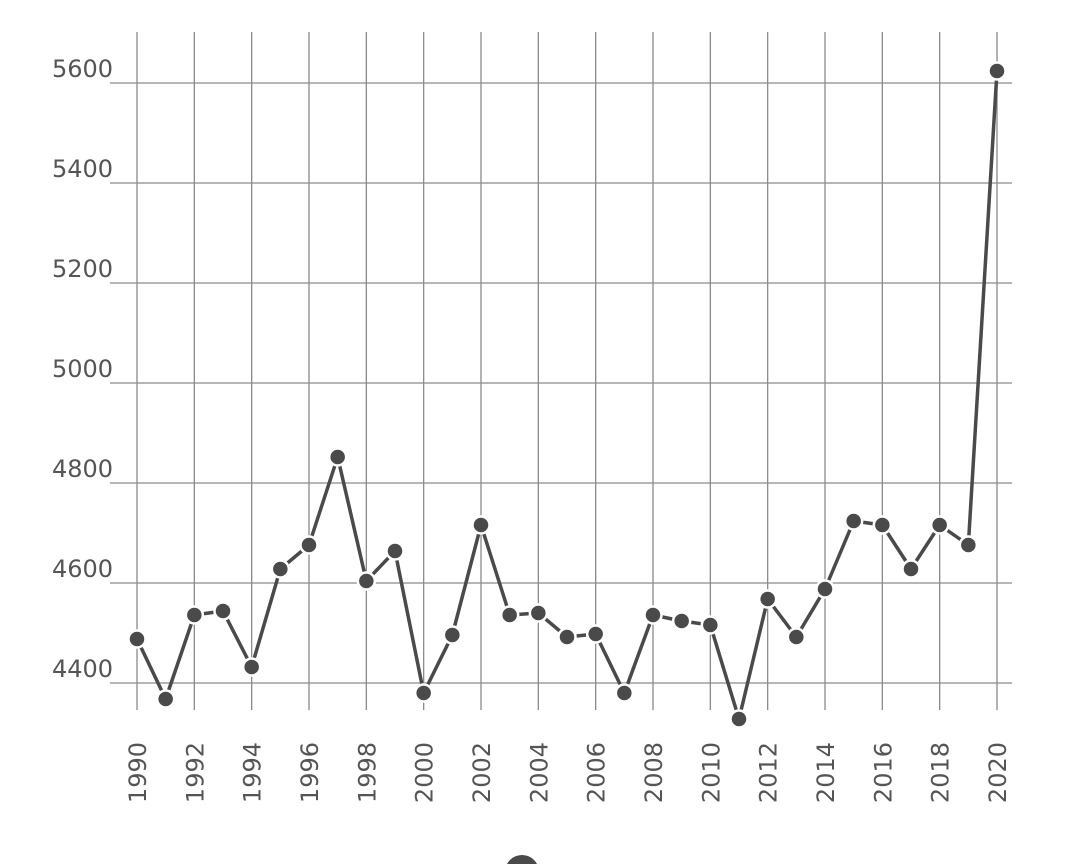  Describe the element at coordinates (425, 772) in the screenshot. I see `x-tick-label: 2000` at that location.